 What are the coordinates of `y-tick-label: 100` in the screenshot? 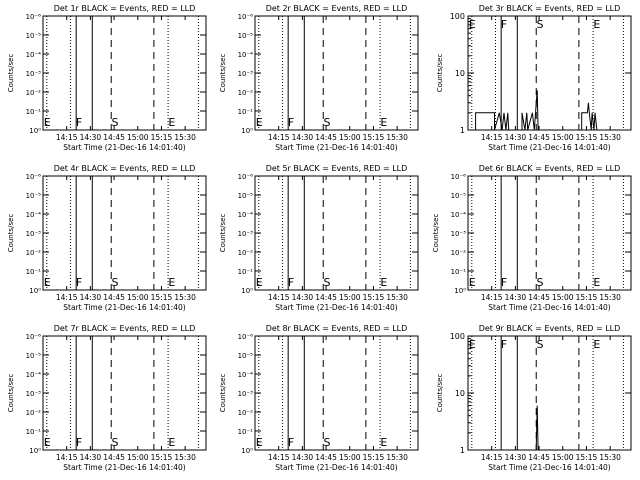 It's located at (457, 336).